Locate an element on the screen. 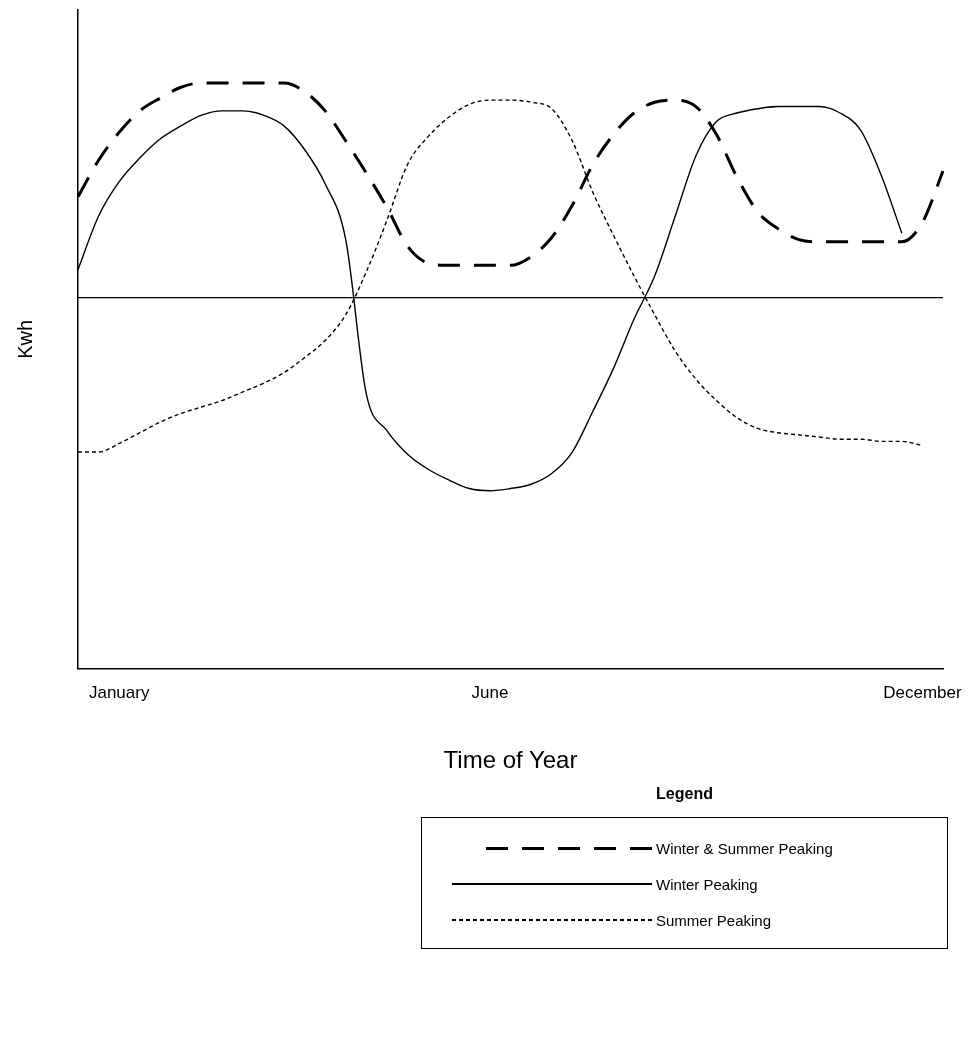 The width and height of the screenshot is (973, 1049). legend-label: Summer Peaking is located at coordinates (714, 920).